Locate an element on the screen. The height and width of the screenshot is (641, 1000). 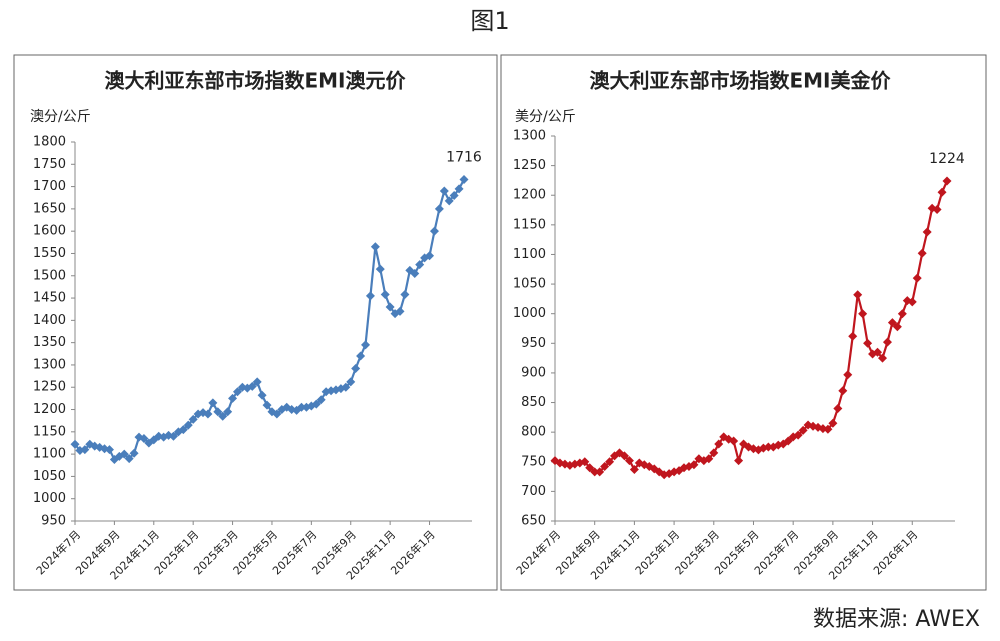
y-tick-label: 800 is located at coordinates (533, 432).